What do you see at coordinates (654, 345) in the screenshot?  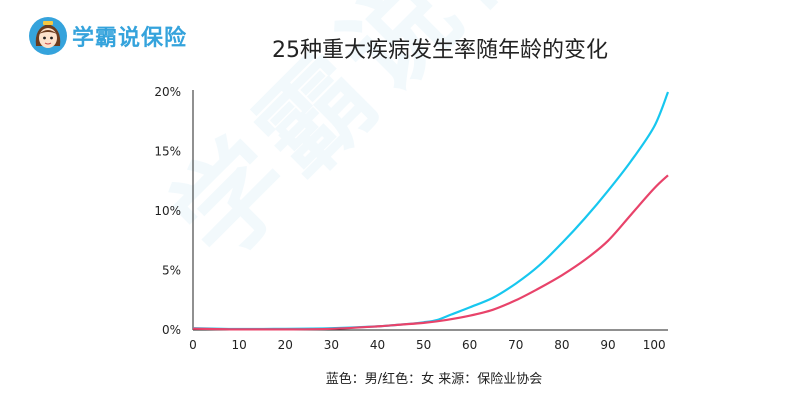 I see `x-tick-label: 100` at bounding box center [654, 345].